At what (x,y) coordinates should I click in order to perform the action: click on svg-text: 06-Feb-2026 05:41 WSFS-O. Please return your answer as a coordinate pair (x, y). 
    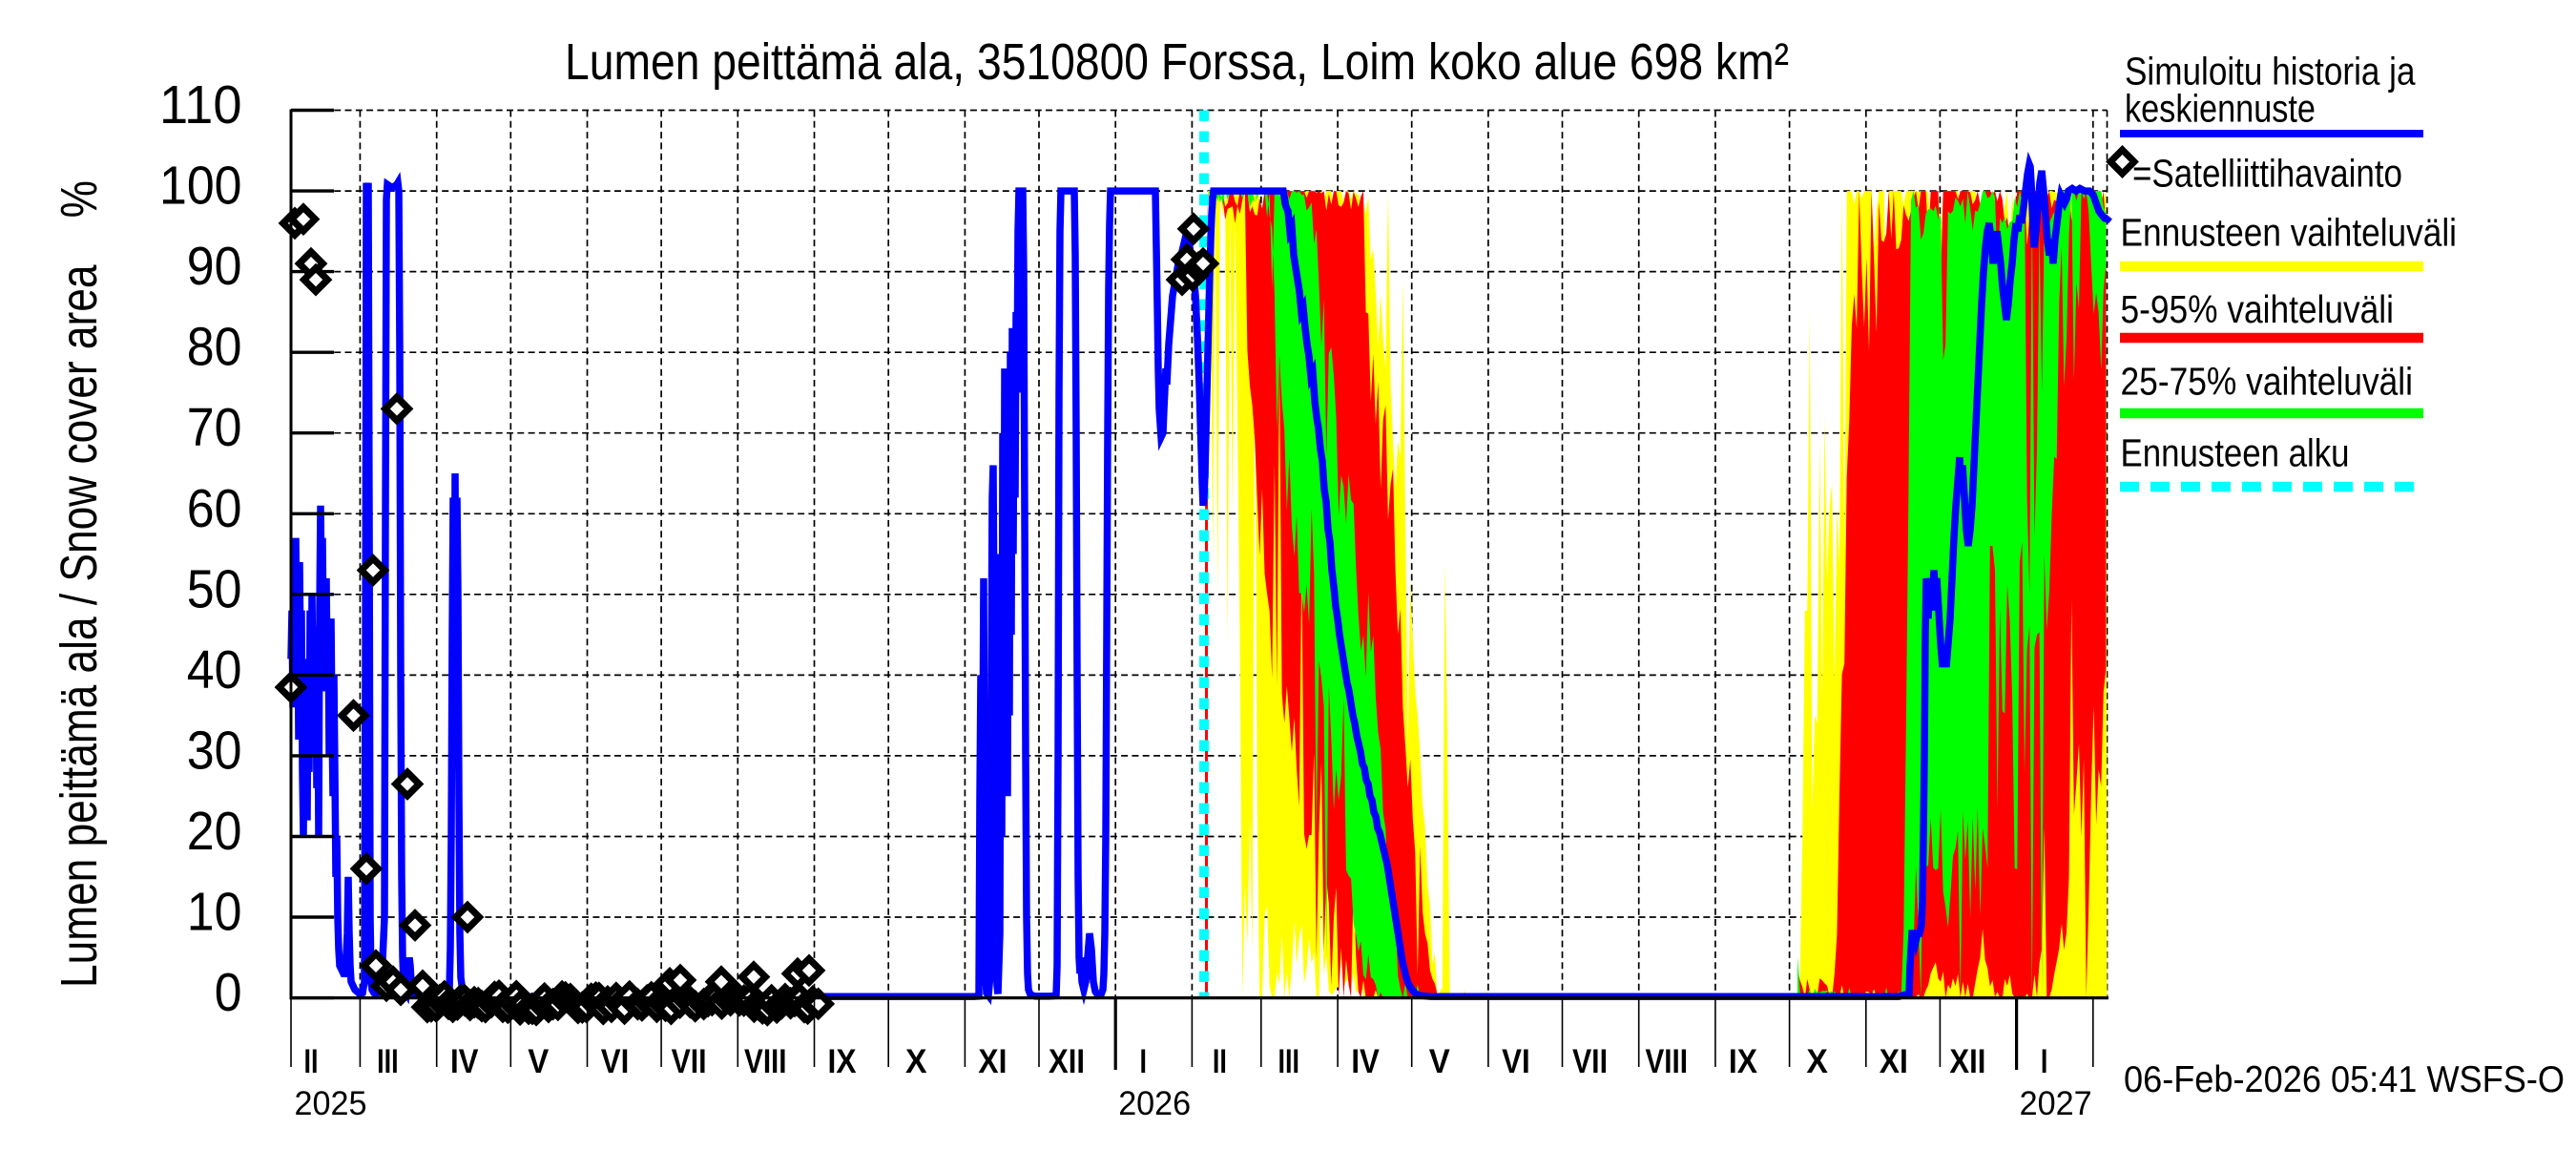
    Looking at the image, I should click on (2344, 1079).